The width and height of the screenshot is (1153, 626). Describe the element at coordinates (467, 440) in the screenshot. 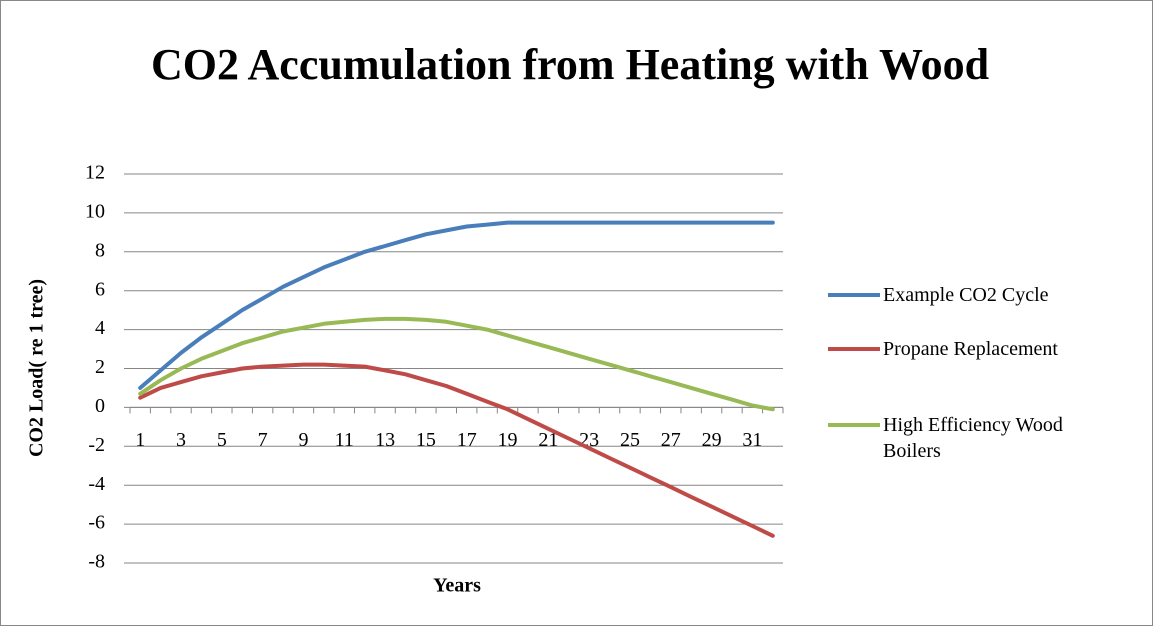

I see `x-tick-label: 17` at that location.